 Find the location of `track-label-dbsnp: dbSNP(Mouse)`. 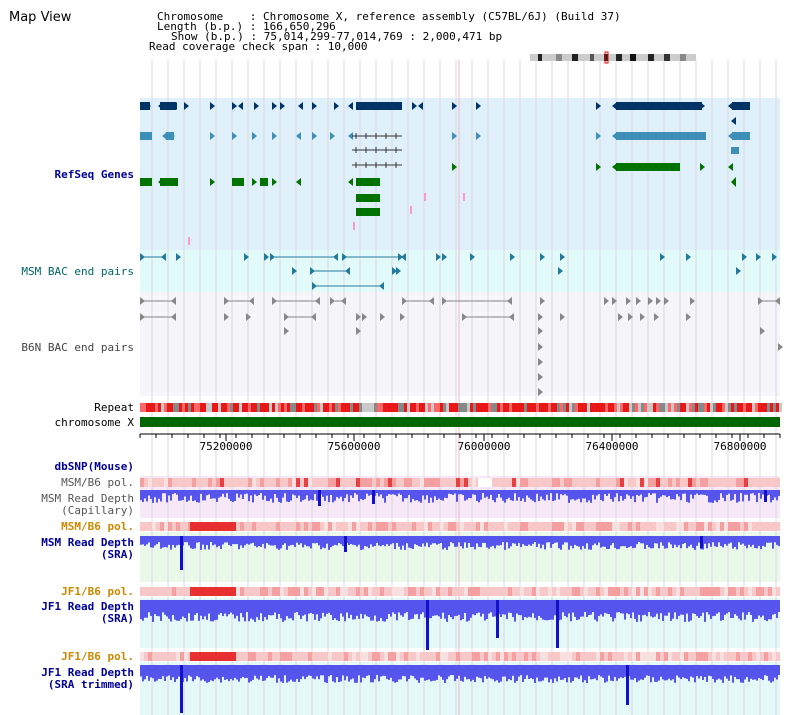

track-label-dbsnp: dbSNP(Mouse) is located at coordinates (94, 466).